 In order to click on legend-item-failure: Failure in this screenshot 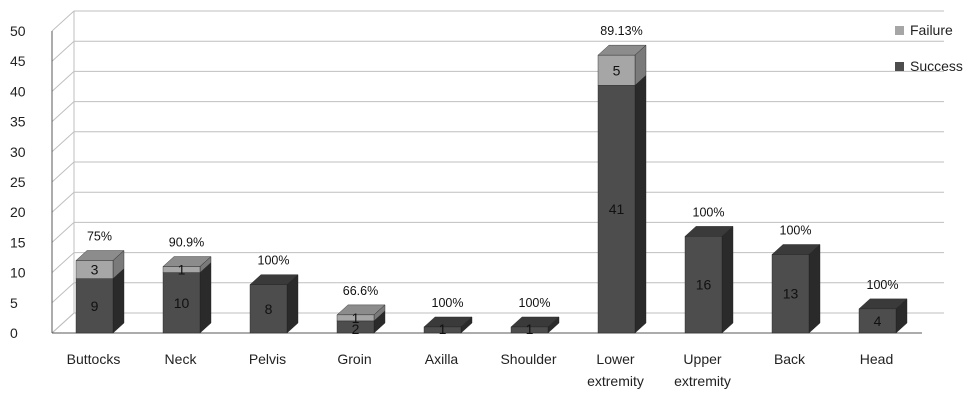, I will do `click(924, 30)`.